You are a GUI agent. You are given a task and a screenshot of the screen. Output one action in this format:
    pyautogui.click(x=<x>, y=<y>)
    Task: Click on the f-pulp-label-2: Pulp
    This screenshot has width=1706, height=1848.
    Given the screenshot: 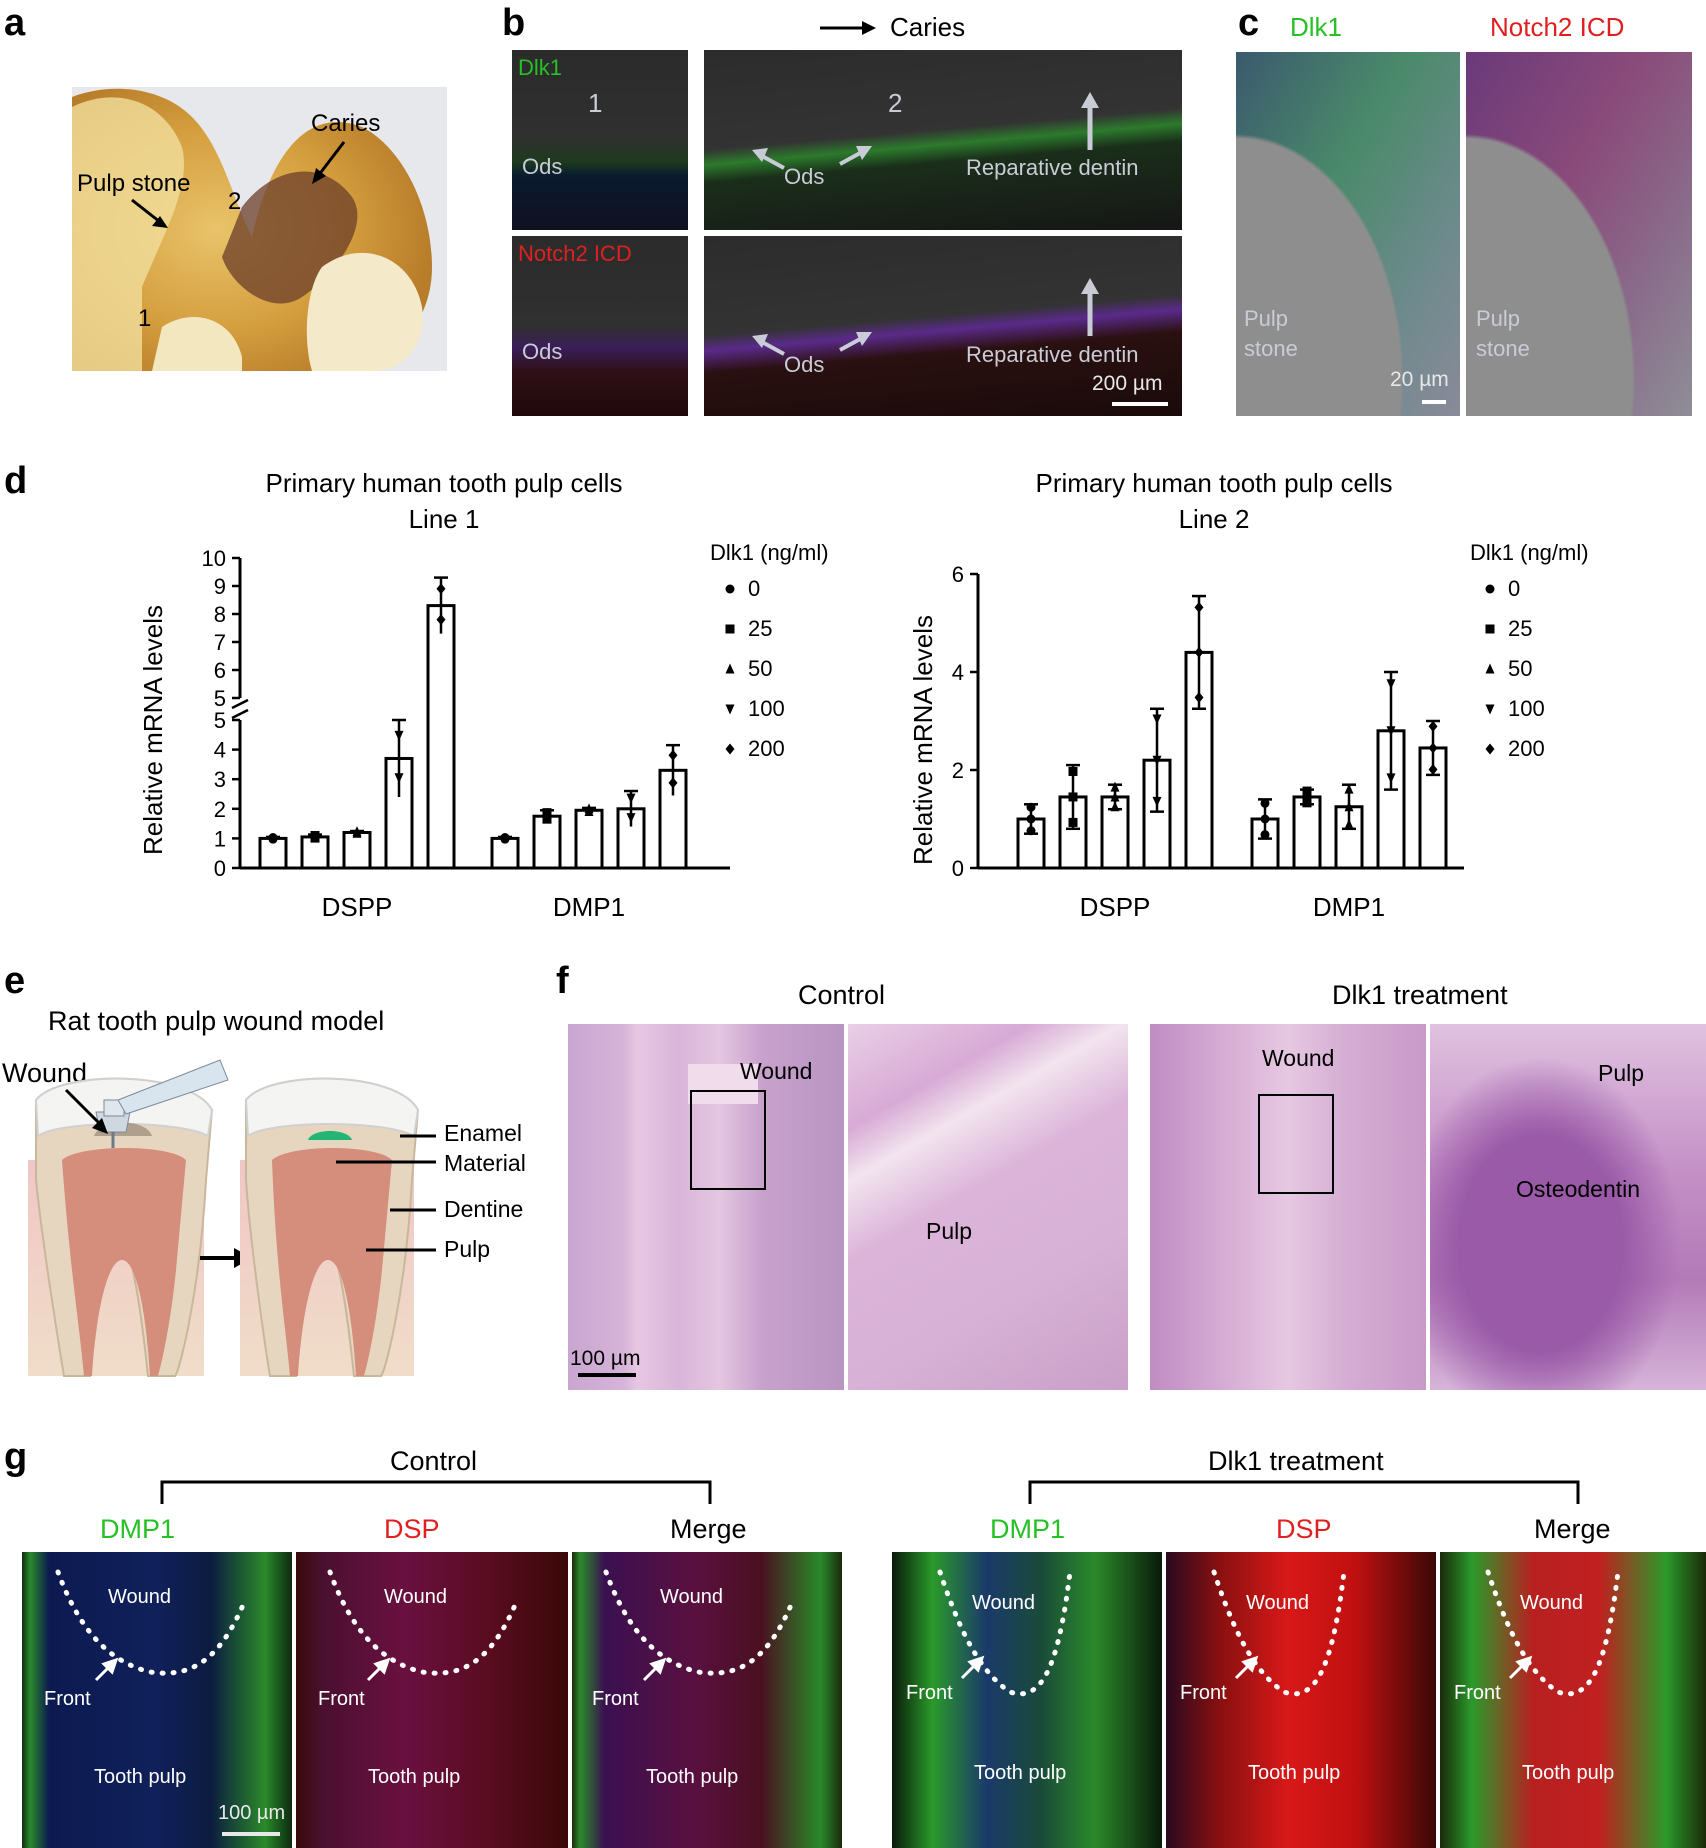 What is the action you would take?
    pyautogui.click(x=1621, y=1073)
    